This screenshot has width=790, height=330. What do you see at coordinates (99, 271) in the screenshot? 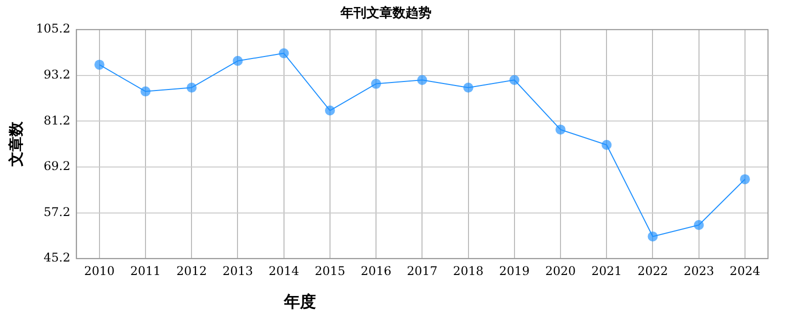
I see `x-tick-label: 2010` at bounding box center [99, 271].